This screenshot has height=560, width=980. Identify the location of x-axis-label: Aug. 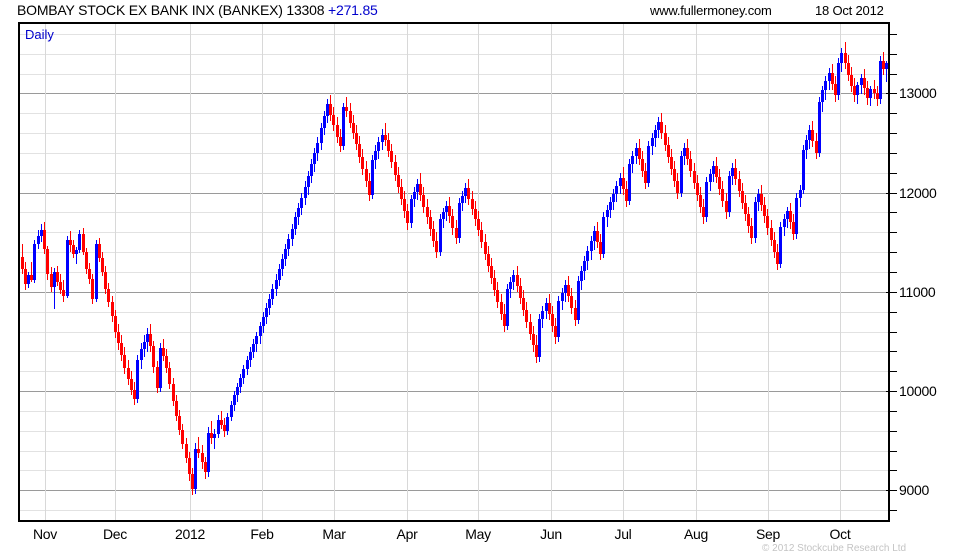
(696, 534).